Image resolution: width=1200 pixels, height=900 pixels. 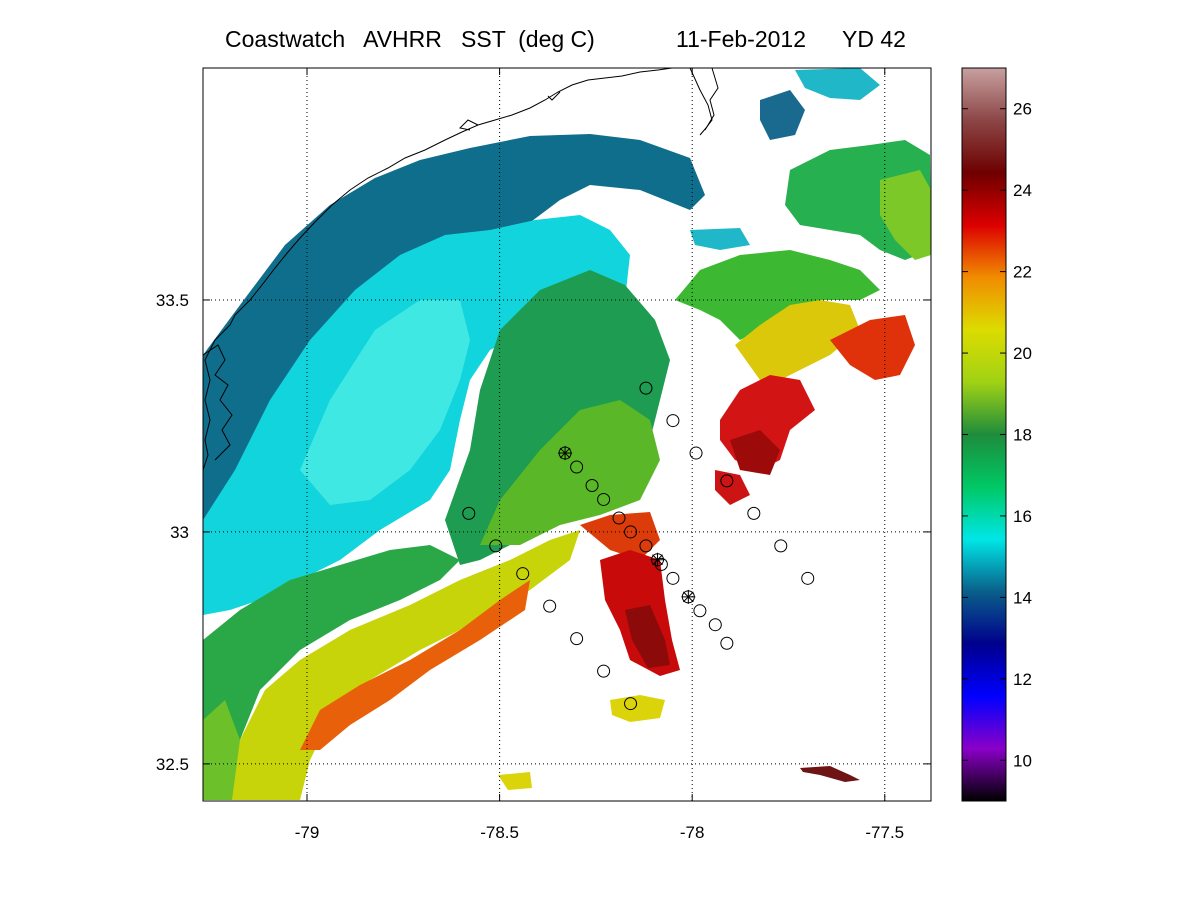 I want to click on colorbar-ticks: 10 12 14 16 18 20 22 24 26, so click(x=997, y=435).